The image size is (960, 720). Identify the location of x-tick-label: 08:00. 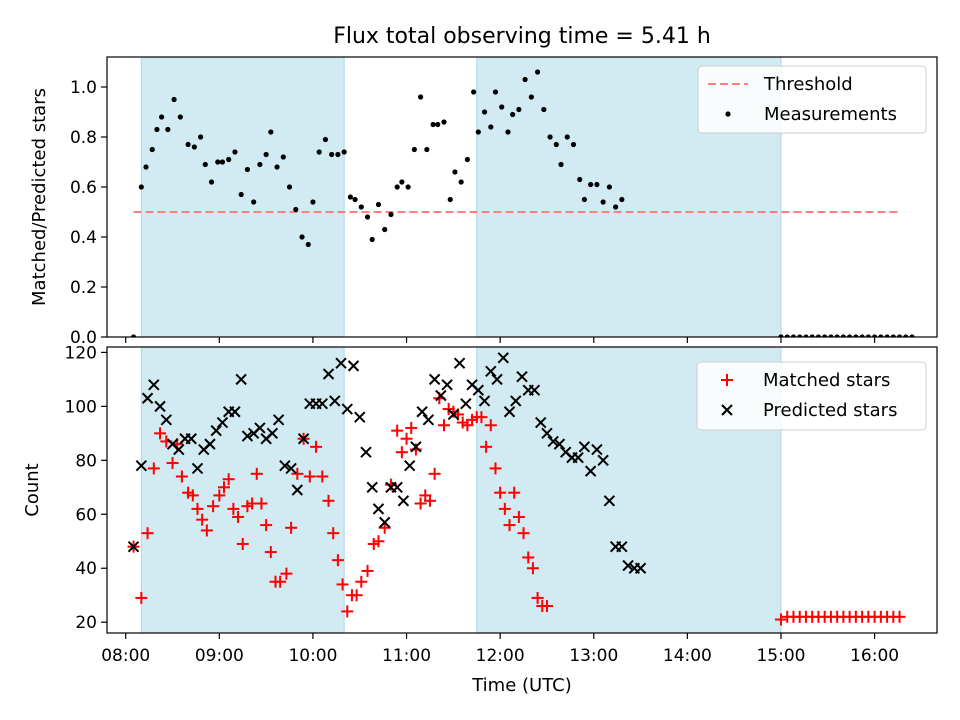
(125, 656).